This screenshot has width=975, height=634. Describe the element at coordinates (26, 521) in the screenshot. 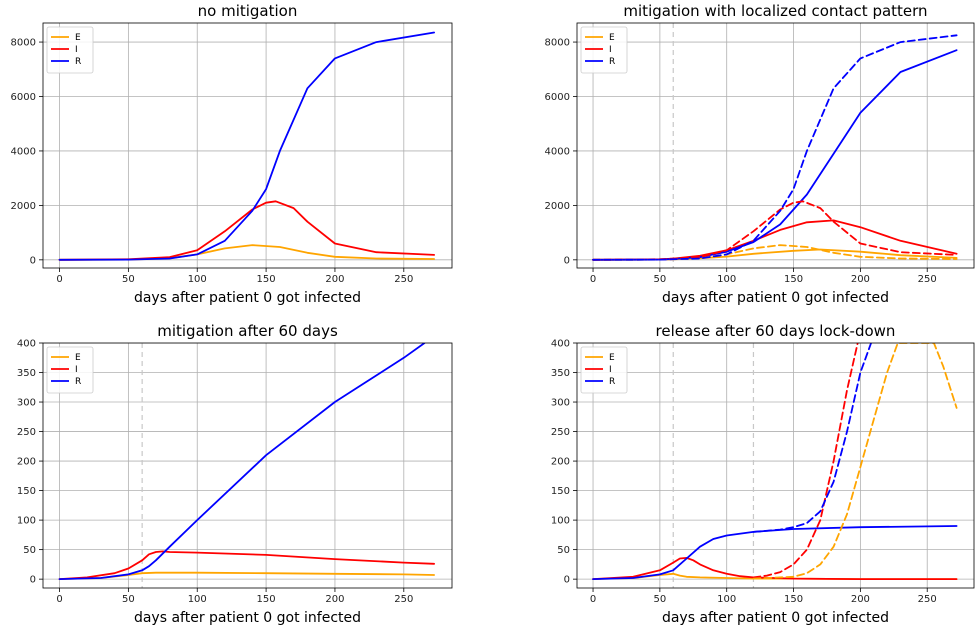

I see `y-tick-label: 100` at that location.